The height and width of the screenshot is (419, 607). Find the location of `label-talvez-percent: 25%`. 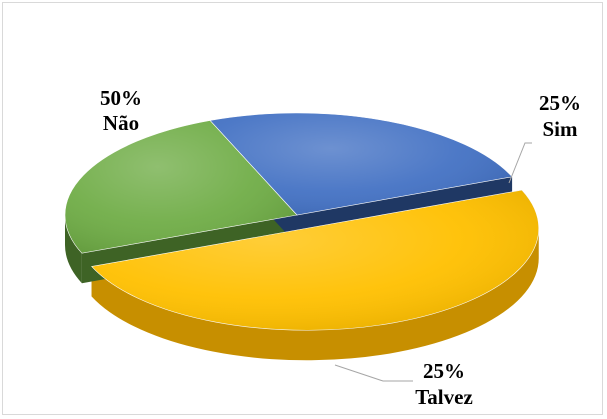

label-talvez-percent: 25% is located at coordinates (444, 371).